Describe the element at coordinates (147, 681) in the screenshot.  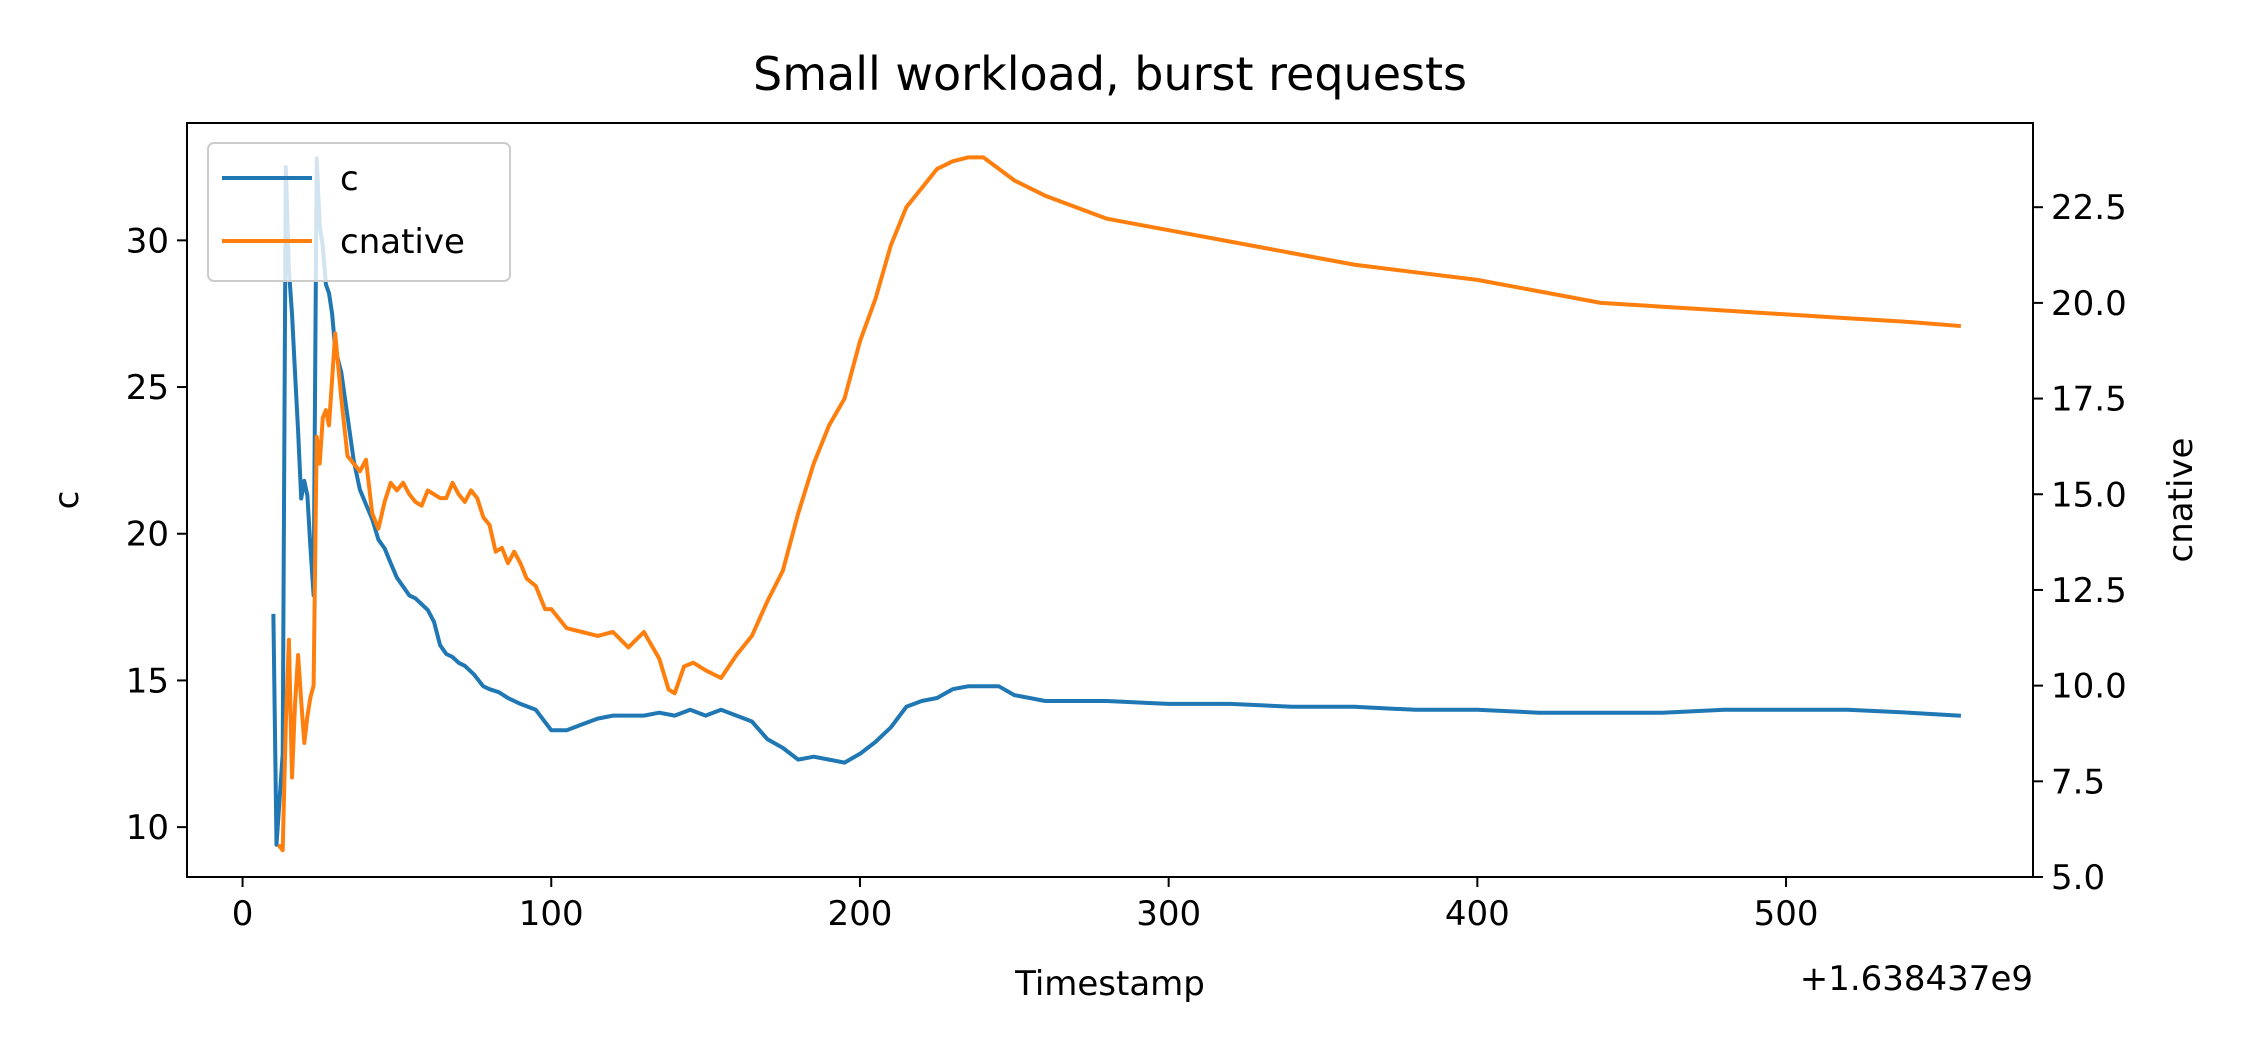
I see `y-left-tick-label: 15` at that location.